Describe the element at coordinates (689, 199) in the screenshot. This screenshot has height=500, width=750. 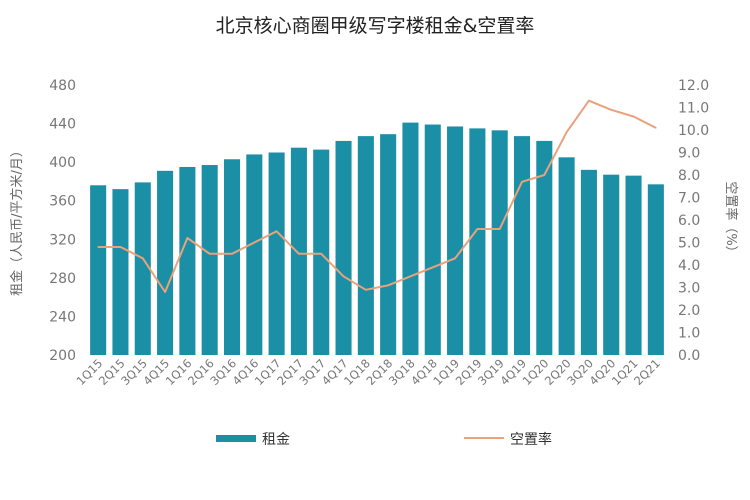
I see `right-tick-label: 7.0` at that location.